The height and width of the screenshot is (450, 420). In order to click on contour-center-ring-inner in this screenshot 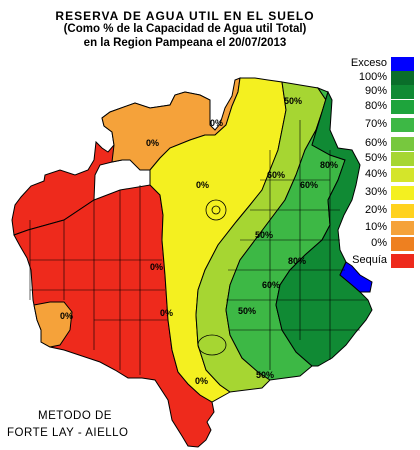, I will do `click(216, 210)`.